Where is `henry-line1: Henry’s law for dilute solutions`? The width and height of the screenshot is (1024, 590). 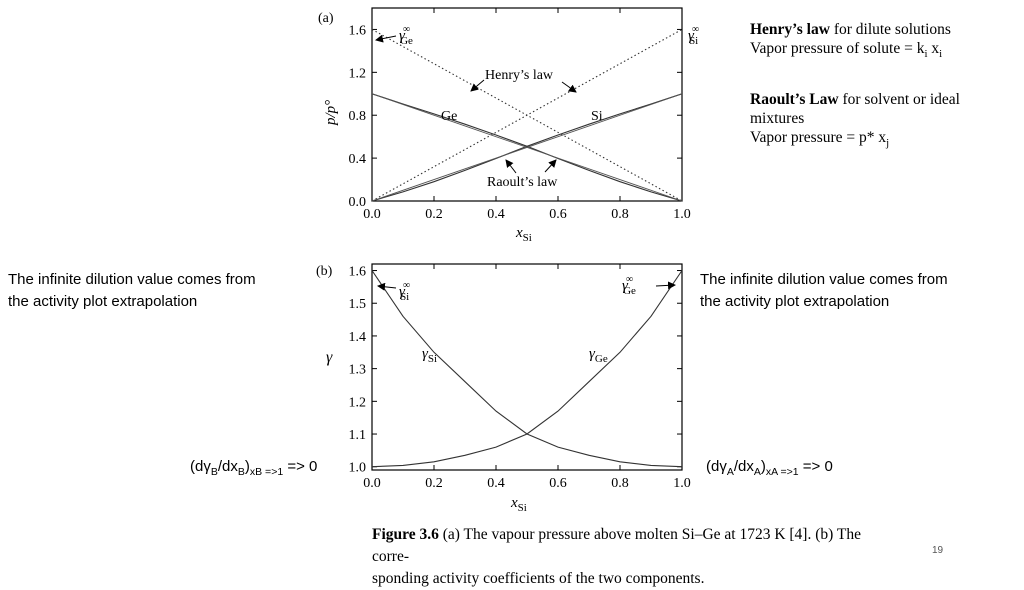
henry-line1: Henry’s law for dilute solutions is located at coordinates (885, 29).